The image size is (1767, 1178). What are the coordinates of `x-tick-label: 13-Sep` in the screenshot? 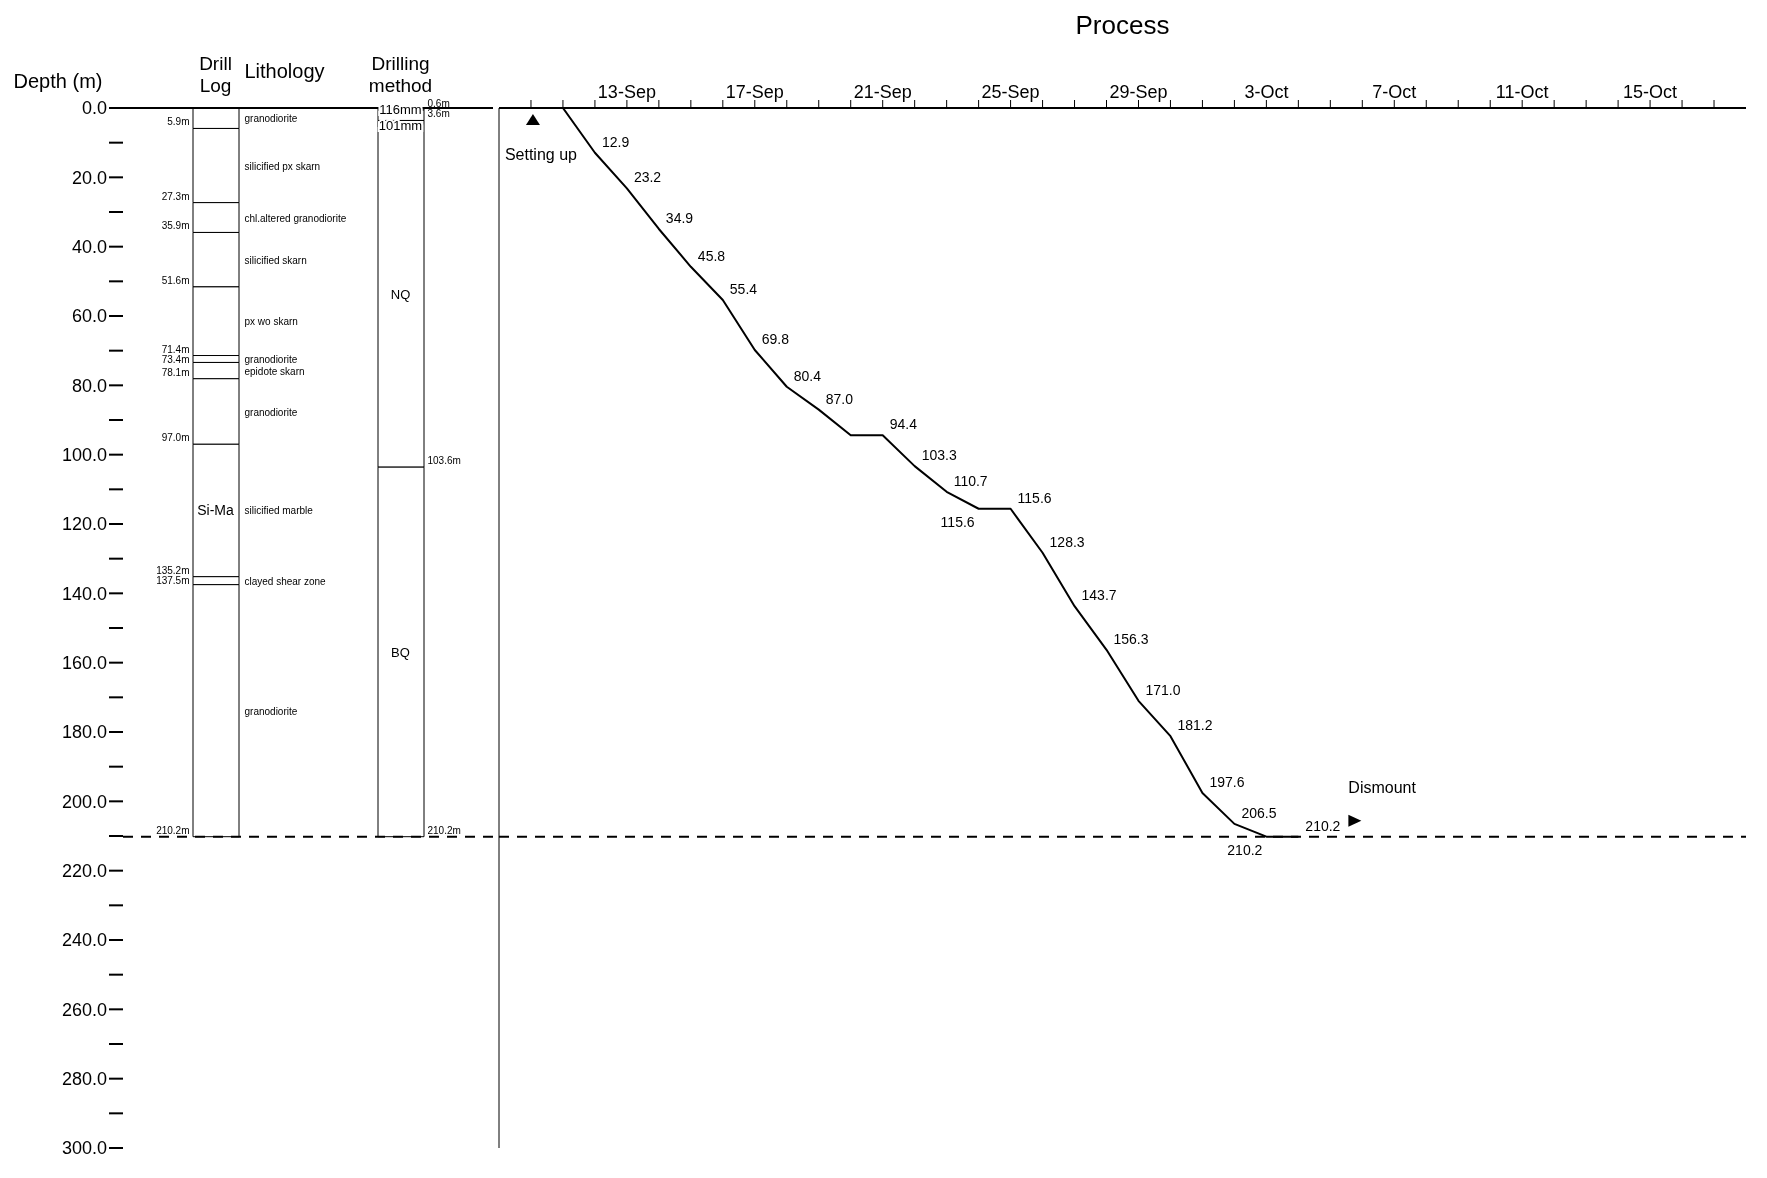 It's located at (626, 92).